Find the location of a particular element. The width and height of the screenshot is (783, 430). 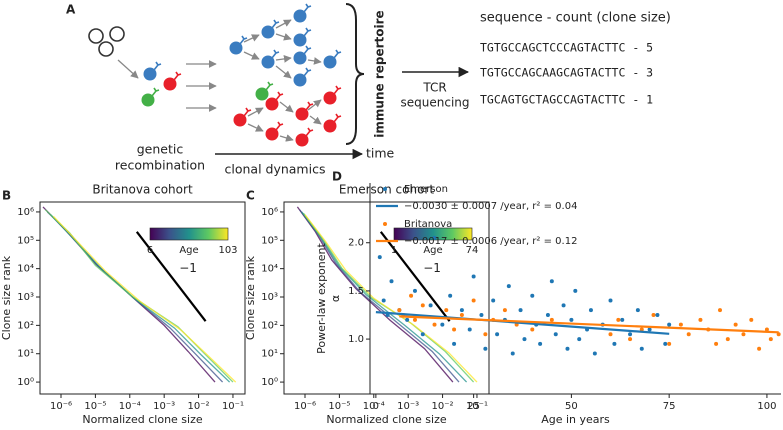

legend-label: −0.0017 ± 0.0006 /year, r² = 0.12 is located at coordinates (490, 241).